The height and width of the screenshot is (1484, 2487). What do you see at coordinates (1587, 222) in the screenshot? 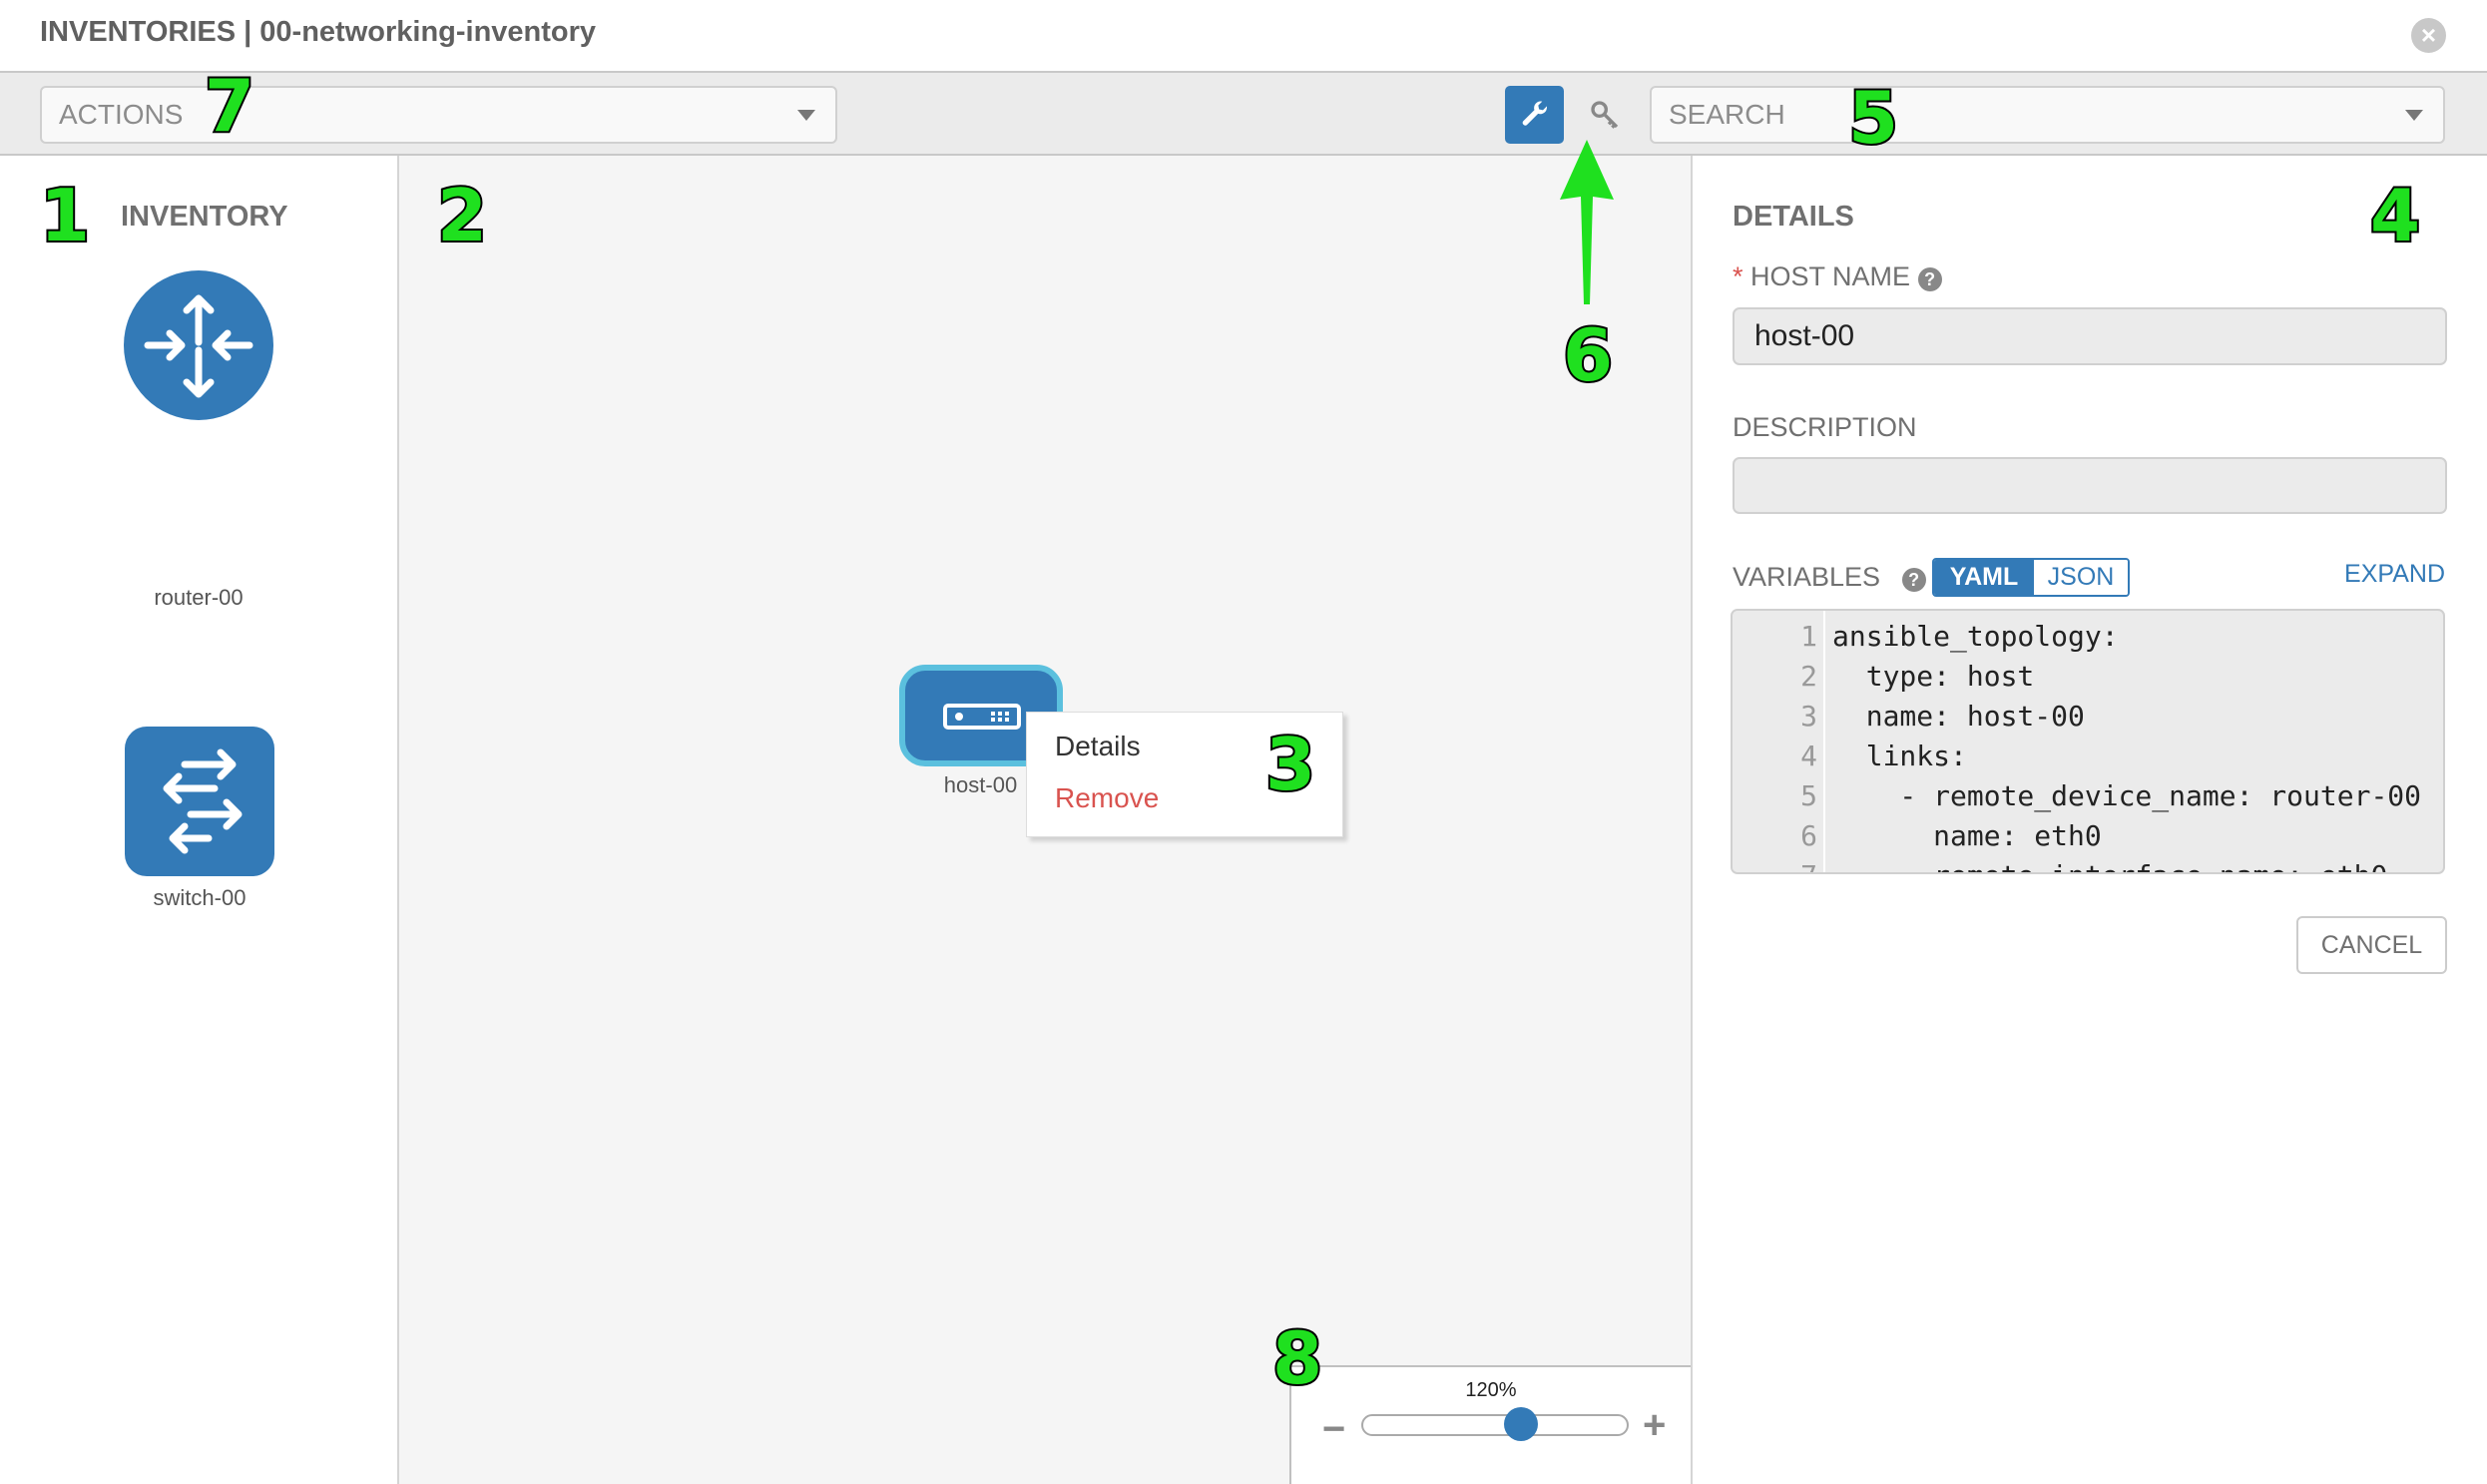
I see `annotation-arrow-icon` at bounding box center [1587, 222].